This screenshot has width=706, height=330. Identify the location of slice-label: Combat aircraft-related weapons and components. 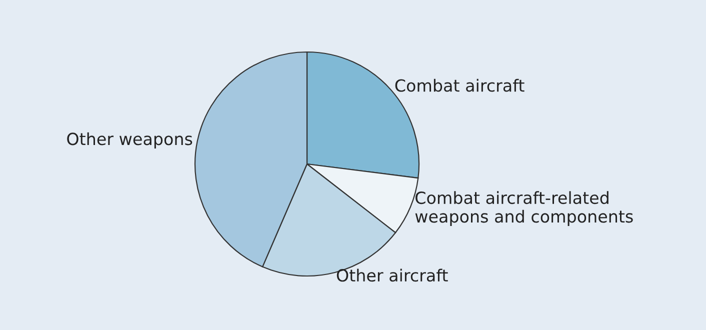
(524, 208).